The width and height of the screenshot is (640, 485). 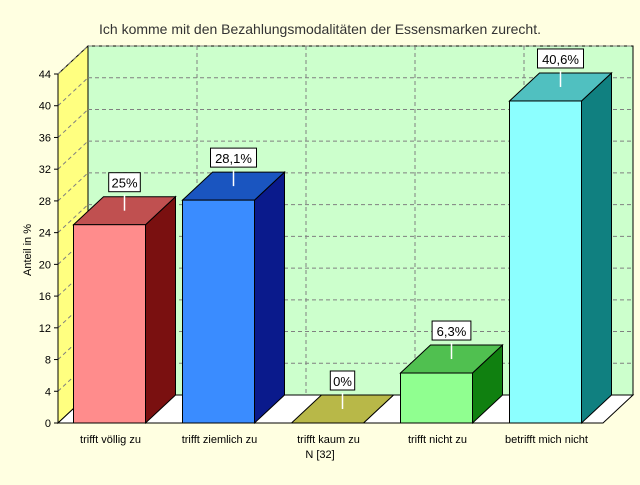 What do you see at coordinates (546, 440) in the screenshot?
I see `x-tick-label: betrifft mich nicht` at bounding box center [546, 440].